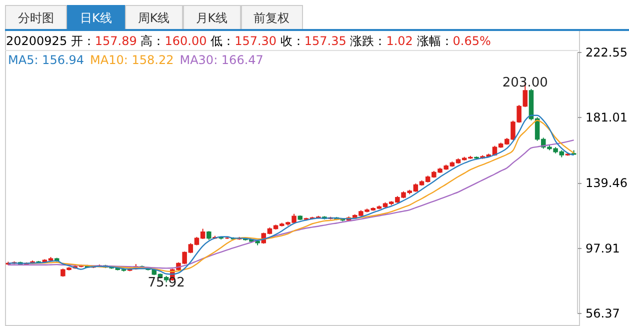 The width and height of the screenshot is (629, 326). What do you see at coordinates (166, 282) in the screenshot?
I see `annotation: 75.92` at bounding box center [166, 282].